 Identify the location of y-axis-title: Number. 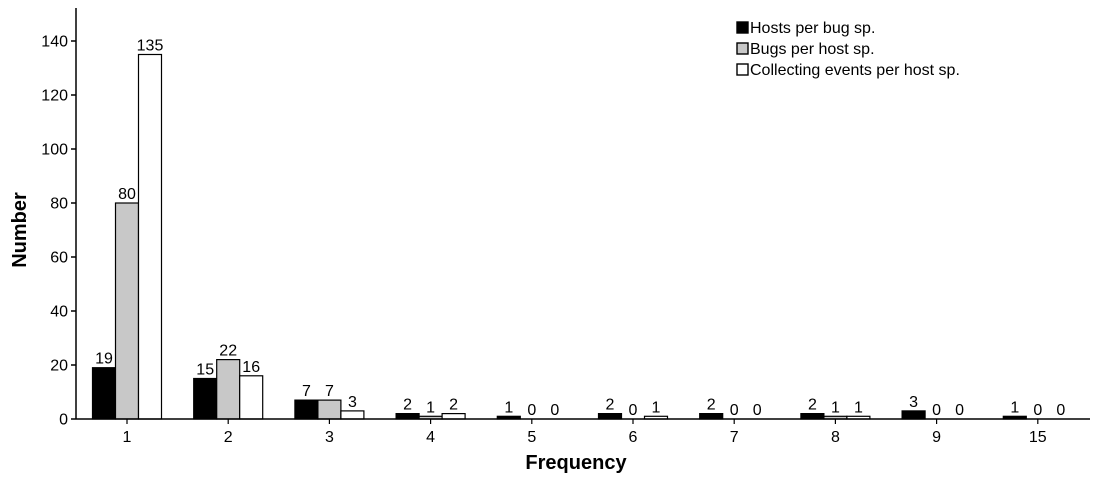
(20, 230).